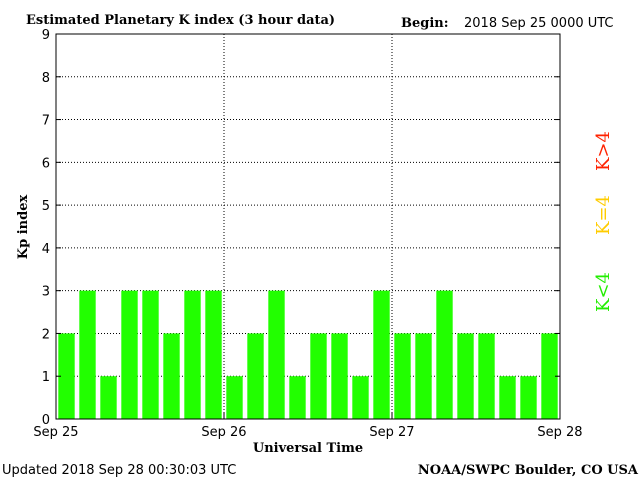  What do you see at coordinates (23, 227) in the screenshot?
I see `y-axis-label: Kp index` at bounding box center [23, 227].